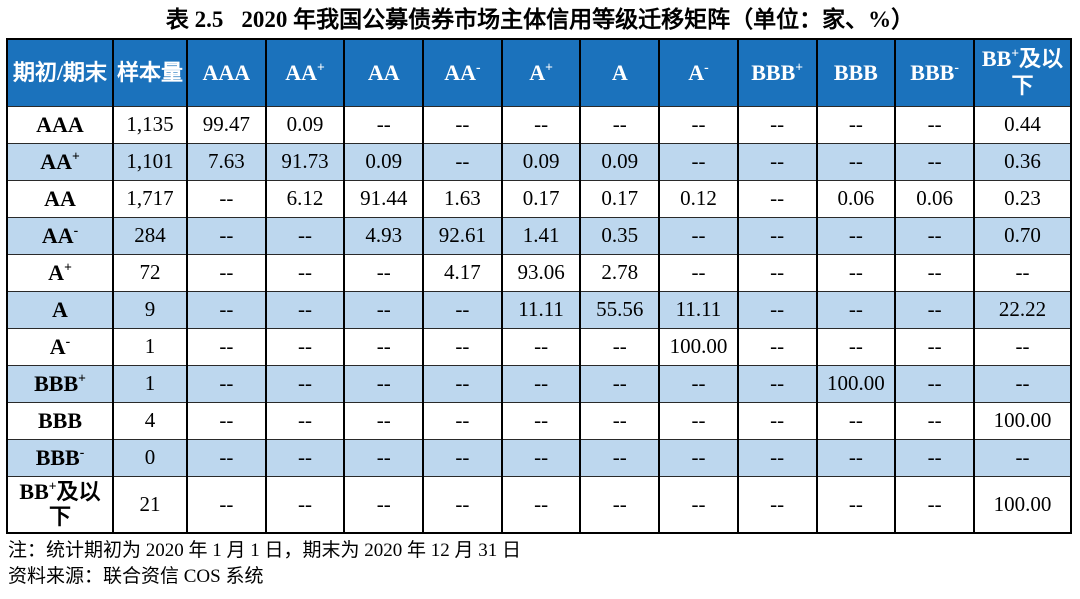 The height and width of the screenshot is (599, 1080). I want to click on column-header: AAA, so click(226, 72).